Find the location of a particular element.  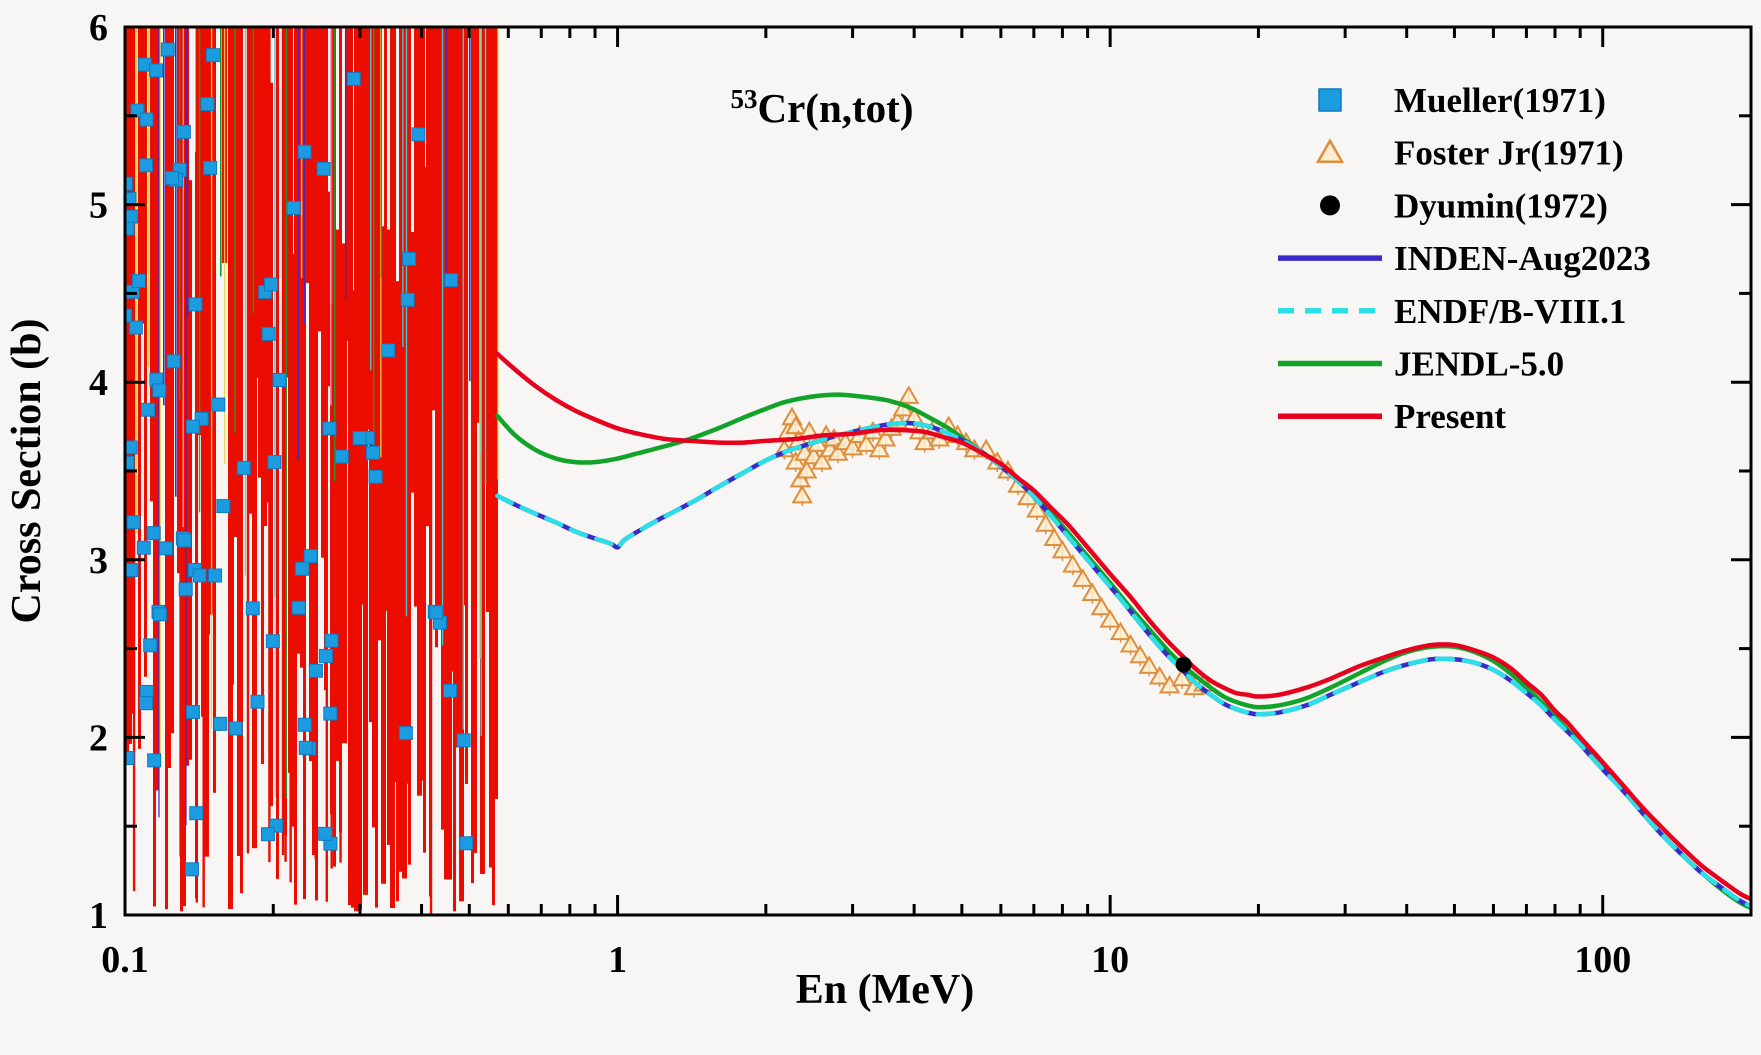

legend-item-dyumin-1972-: Dyumin(1972) is located at coordinates (1464, 205).